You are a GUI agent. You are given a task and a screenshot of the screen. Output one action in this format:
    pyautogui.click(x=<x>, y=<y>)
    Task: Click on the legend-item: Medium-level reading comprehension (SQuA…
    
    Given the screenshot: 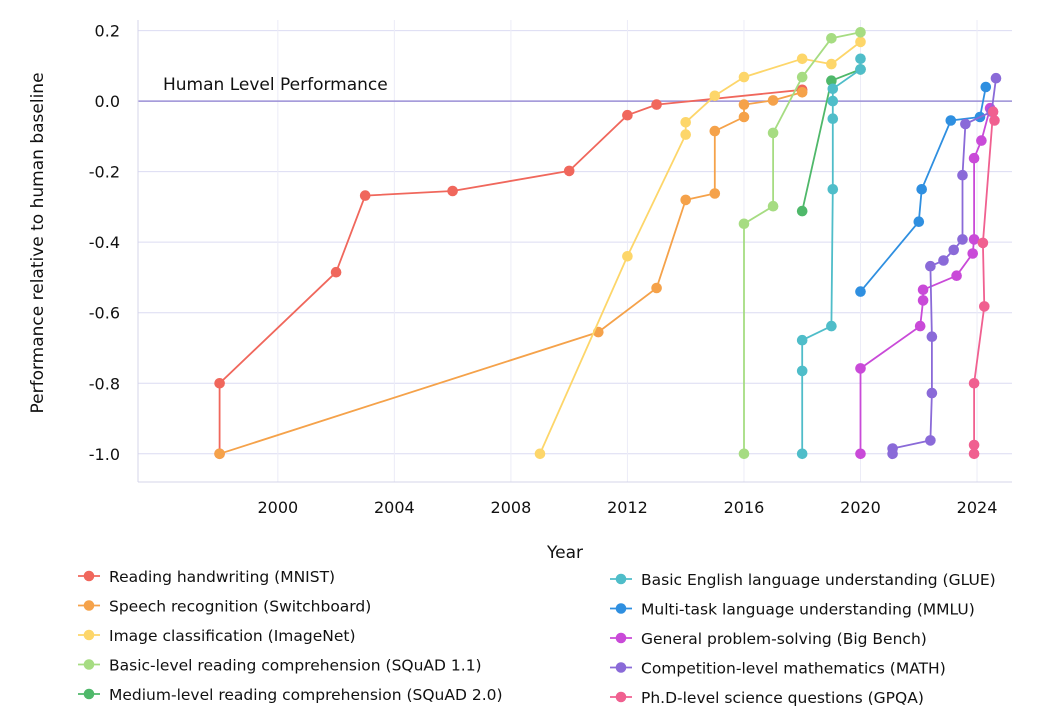 What is the action you would take?
    pyautogui.click(x=290, y=695)
    